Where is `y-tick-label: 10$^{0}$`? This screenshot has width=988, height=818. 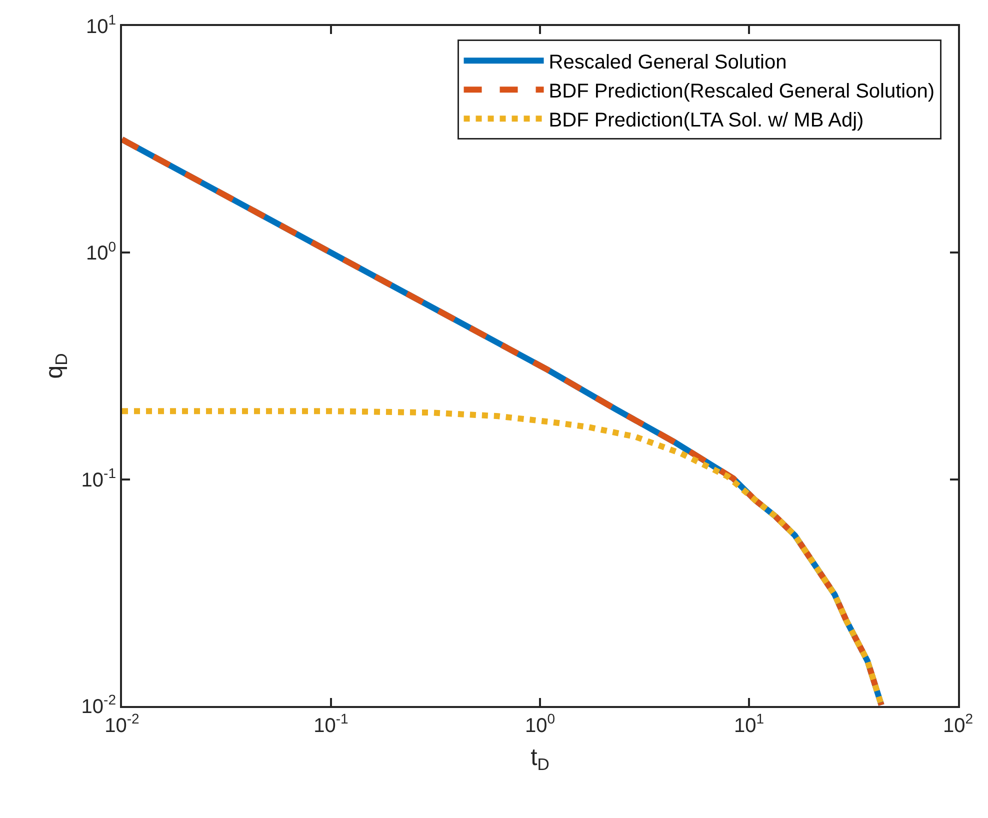
y-tick-label: 10$^{0}$ is located at coordinates (101, 251).